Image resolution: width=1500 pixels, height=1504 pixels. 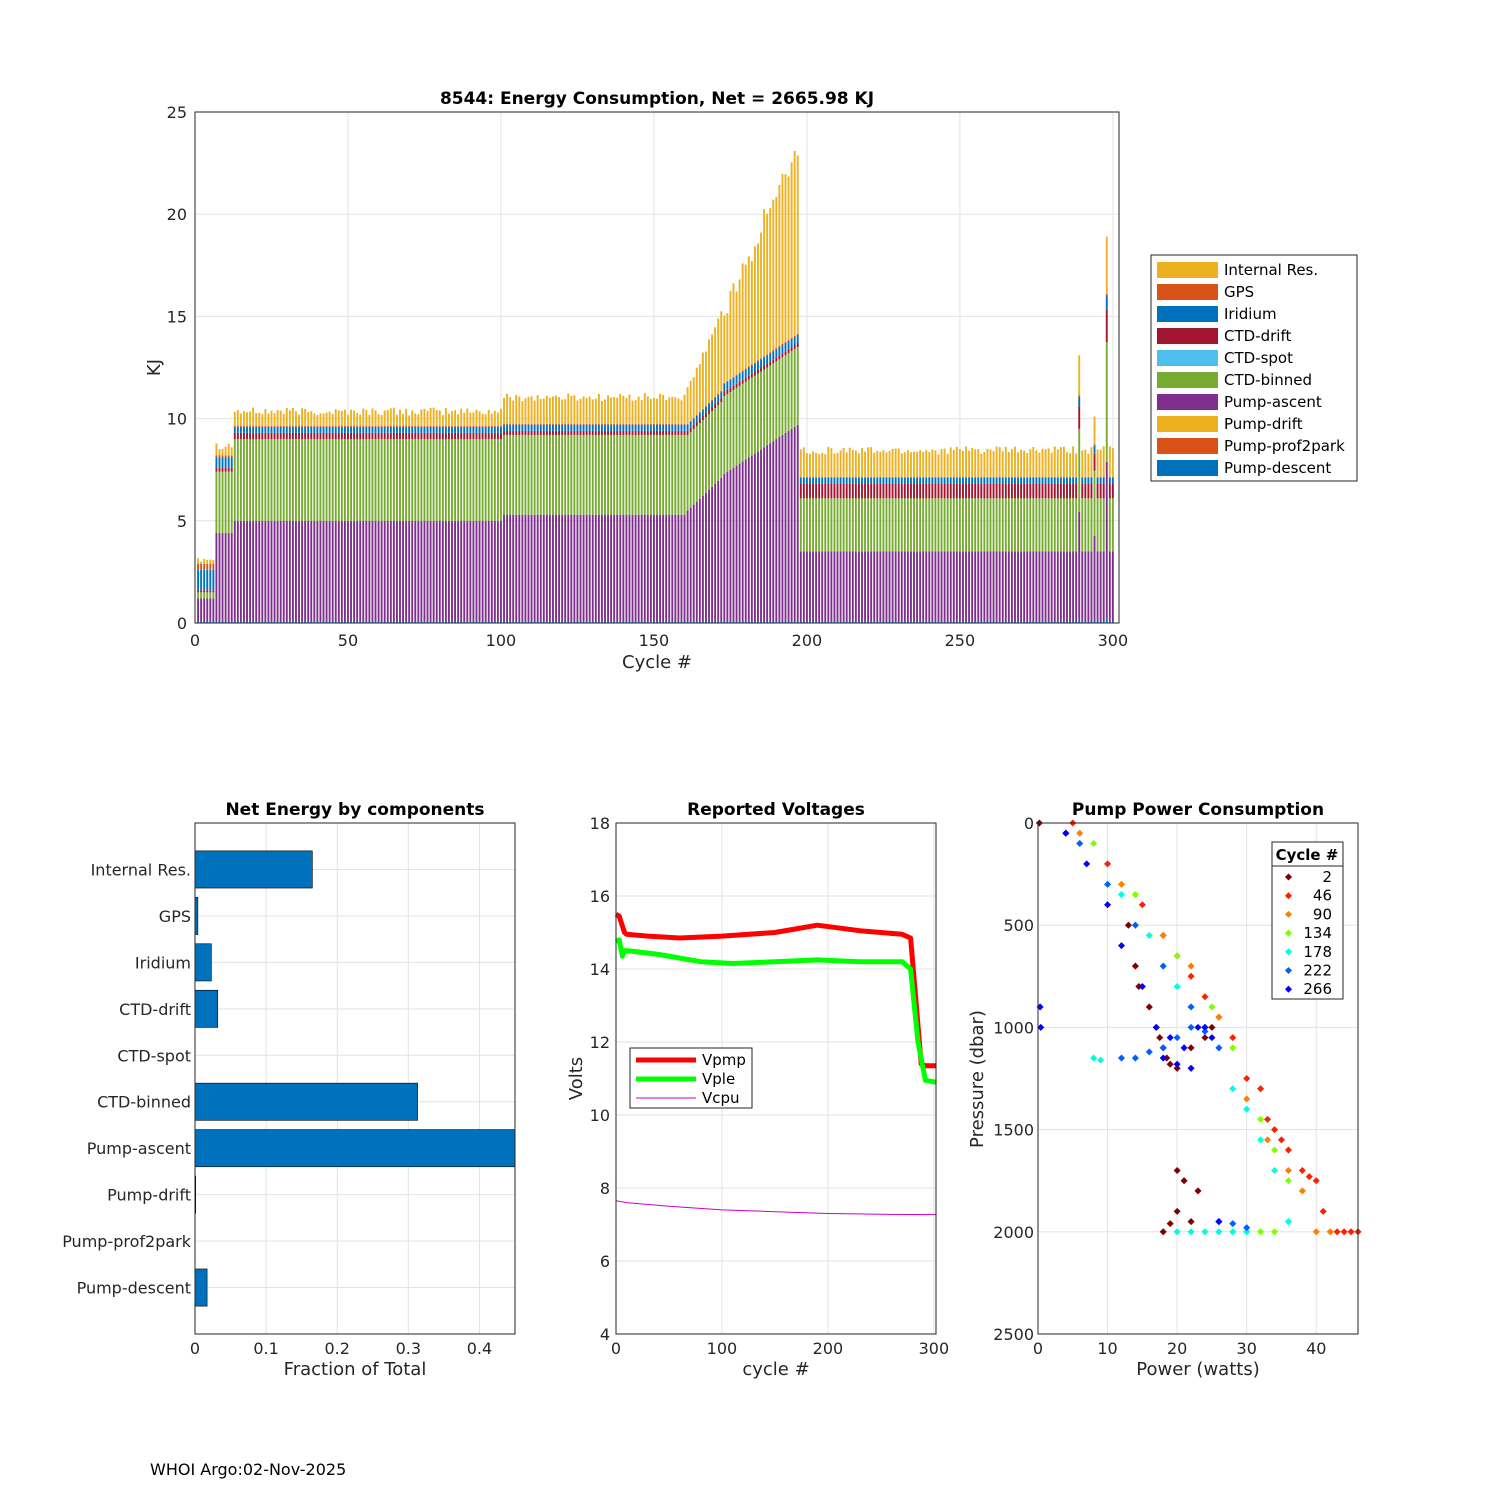 I want to click on components-bar, so click(x=203, y=962).